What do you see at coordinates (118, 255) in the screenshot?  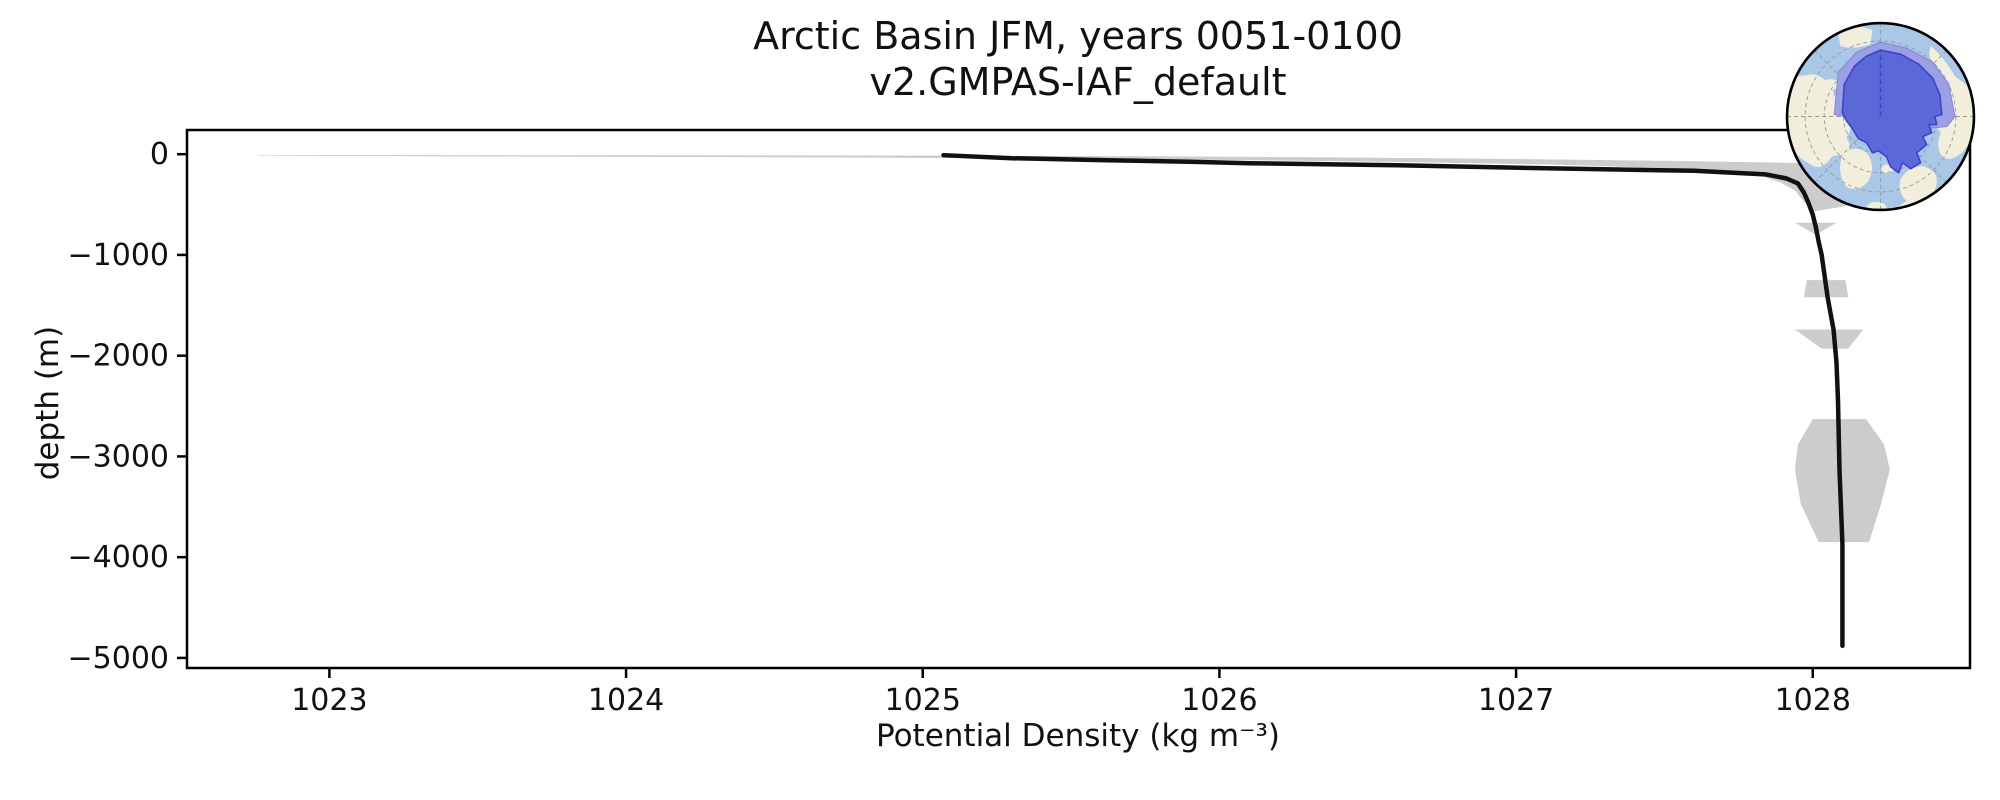 I see `y-tick-label: −1000` at bounding box center [118, 255].